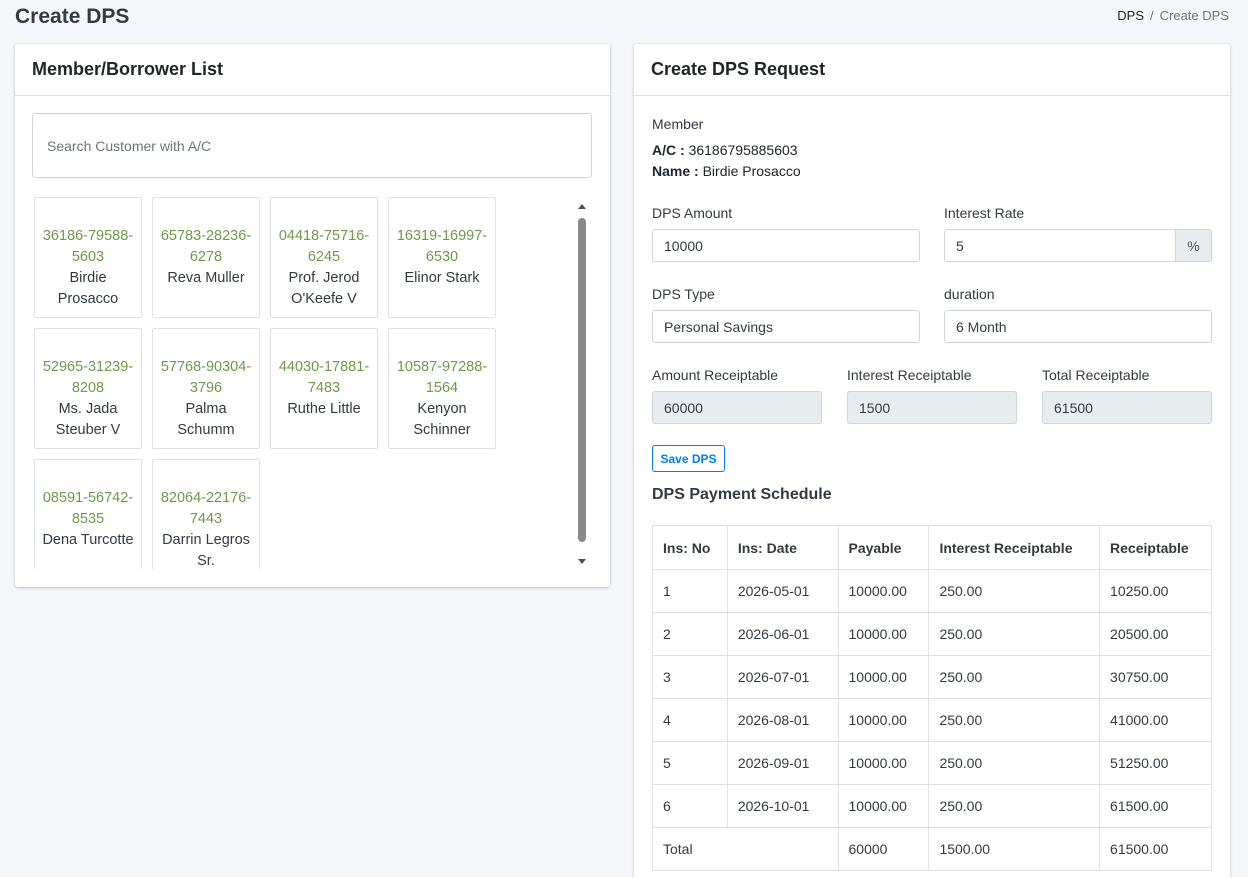 The width and height of the screenshot is (1248, 877). What do you see at coordinates (88, 246) in the screenshot?
I see `member-account-number: 36186-79588-5603` at bounding box center [88, 246].